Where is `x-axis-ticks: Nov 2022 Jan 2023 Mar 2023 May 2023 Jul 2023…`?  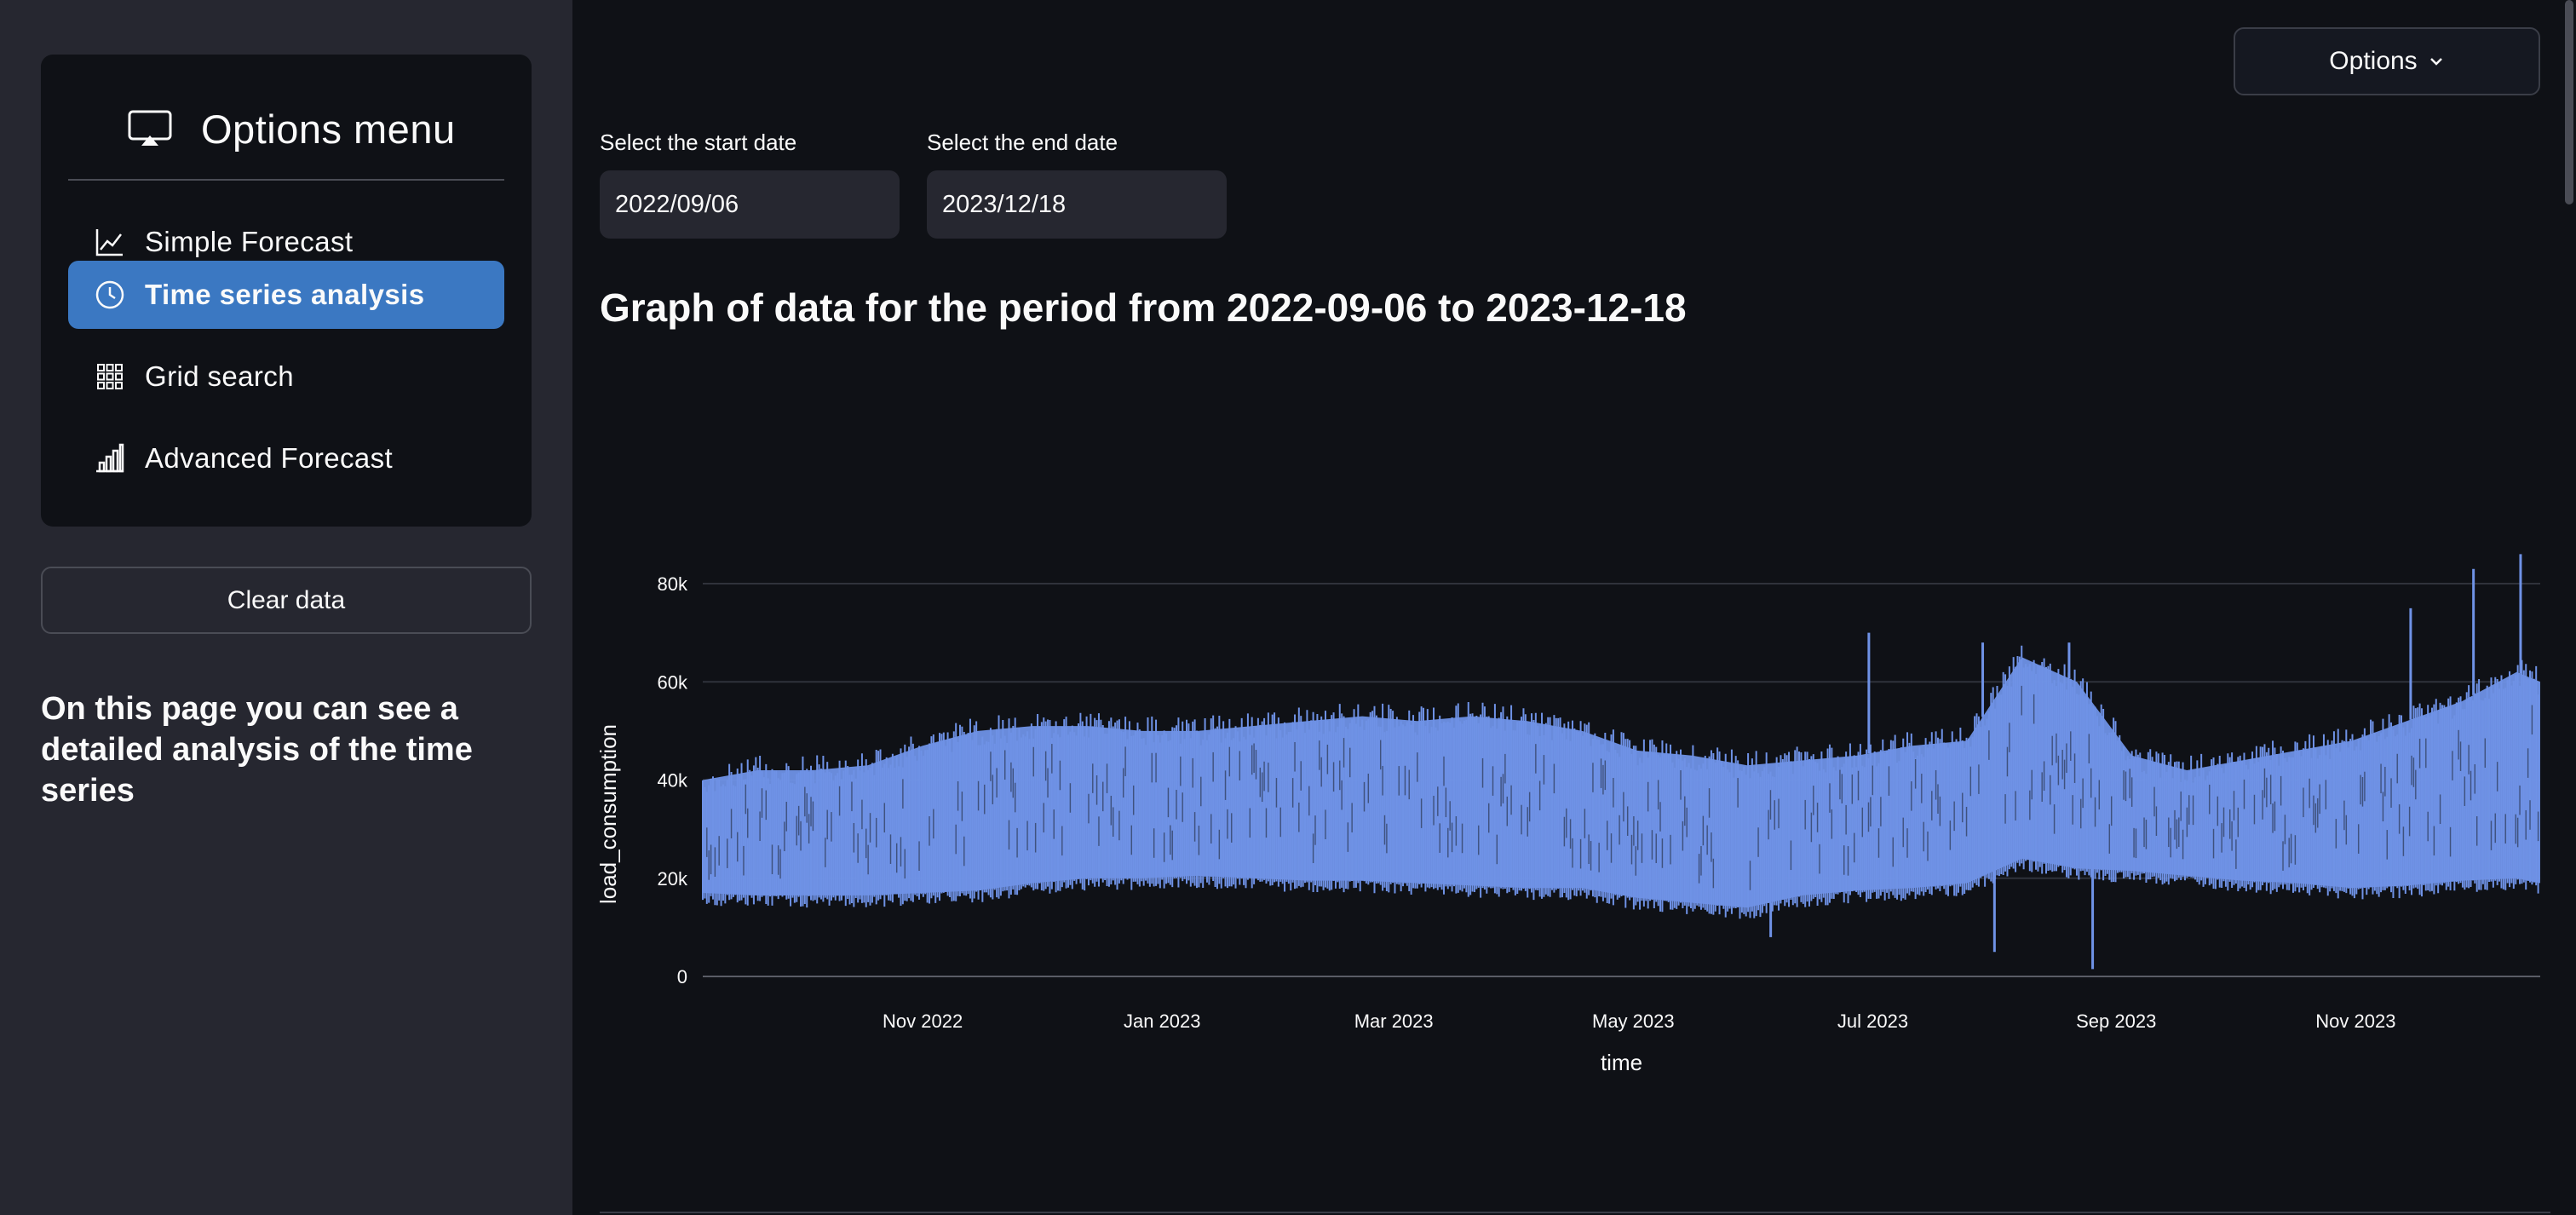 x-axis-ticks: Nov 2022 Jan 2023 Mar 2023 May 2023 Jul 2023… is located at coordinates (1639, 1021).